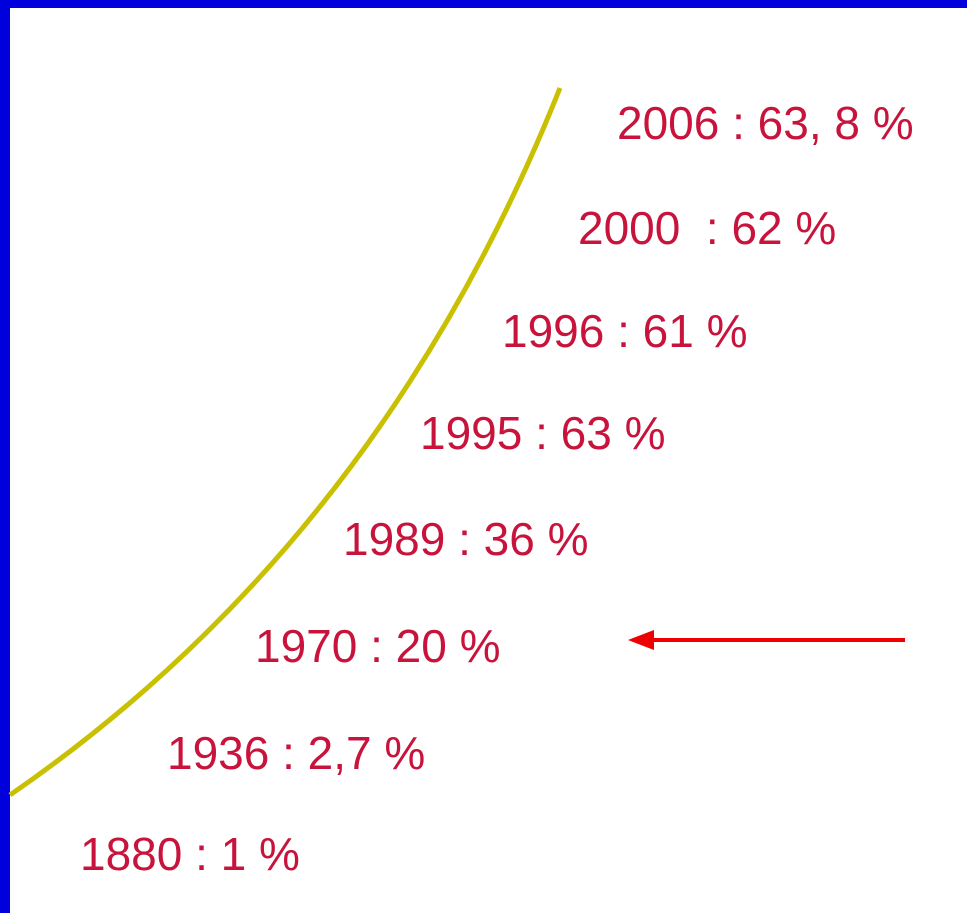  I want to click on year-label: 1989 : 36 %, so click(466, 539).